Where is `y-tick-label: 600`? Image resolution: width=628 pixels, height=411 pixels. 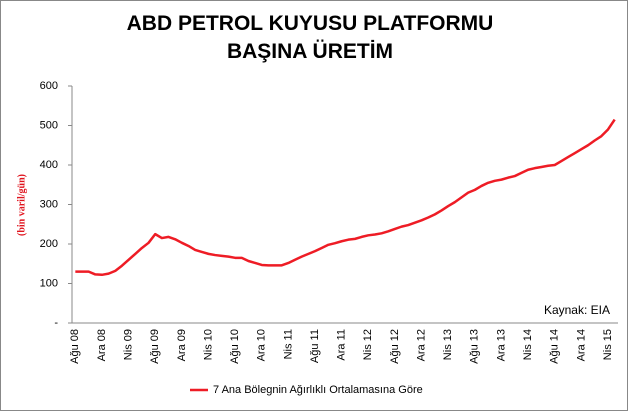
y-tick-label: 600 is located at coordinates (49, 86).